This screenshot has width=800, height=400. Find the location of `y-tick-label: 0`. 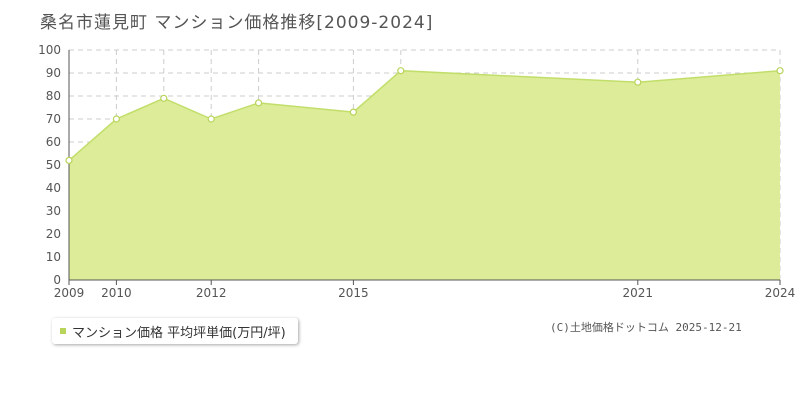

y-tick-label: 0 is located at coordinates (57, 280).